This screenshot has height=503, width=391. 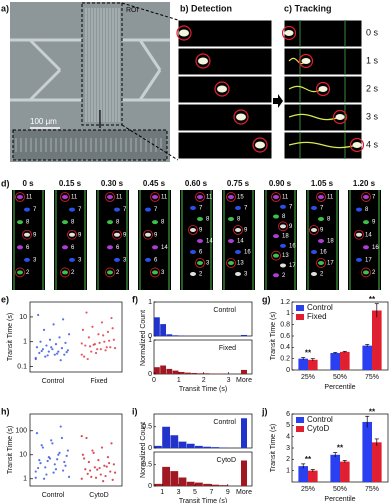 What do you see at coordinates (372, 88) in the screenshot?
I see `time-label: 2 s` at bounding box center [372, 88].